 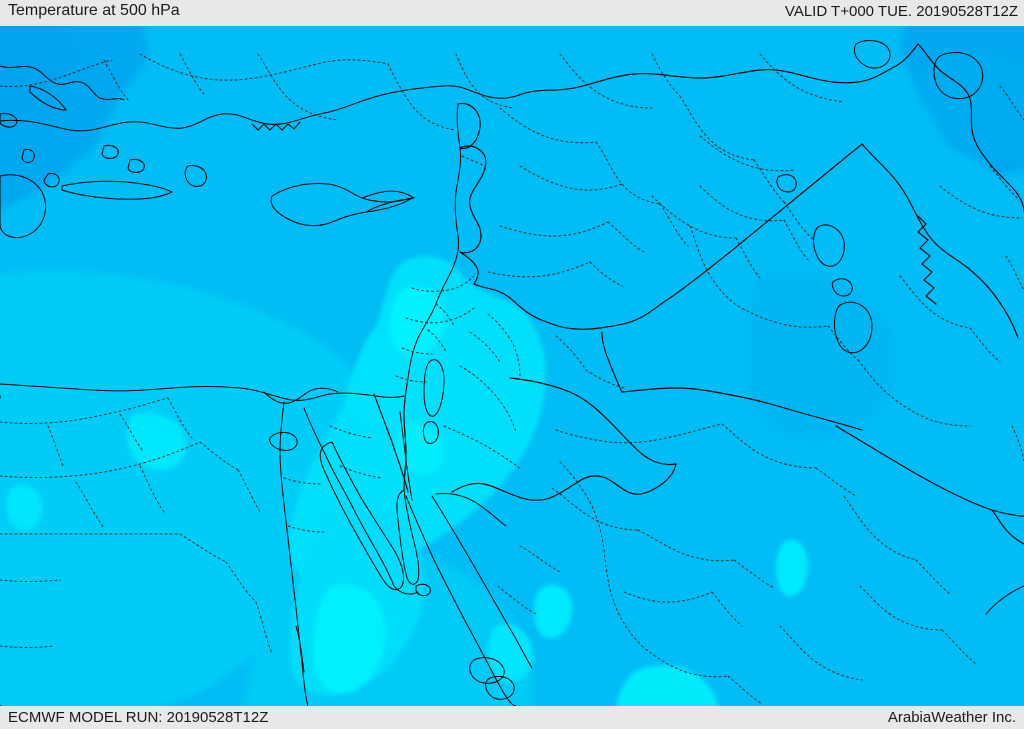 I want to click on lake-urmia, so click(x=958, y=75).